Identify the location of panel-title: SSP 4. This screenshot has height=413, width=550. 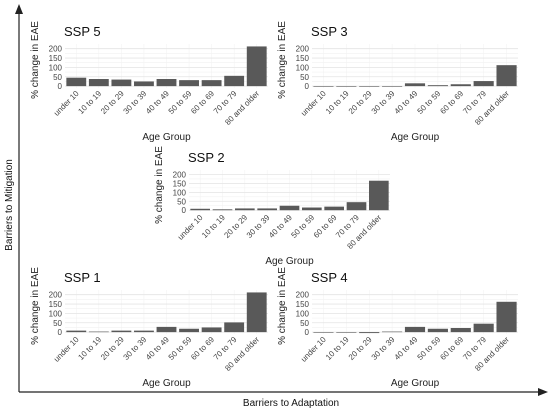
(329, 277).